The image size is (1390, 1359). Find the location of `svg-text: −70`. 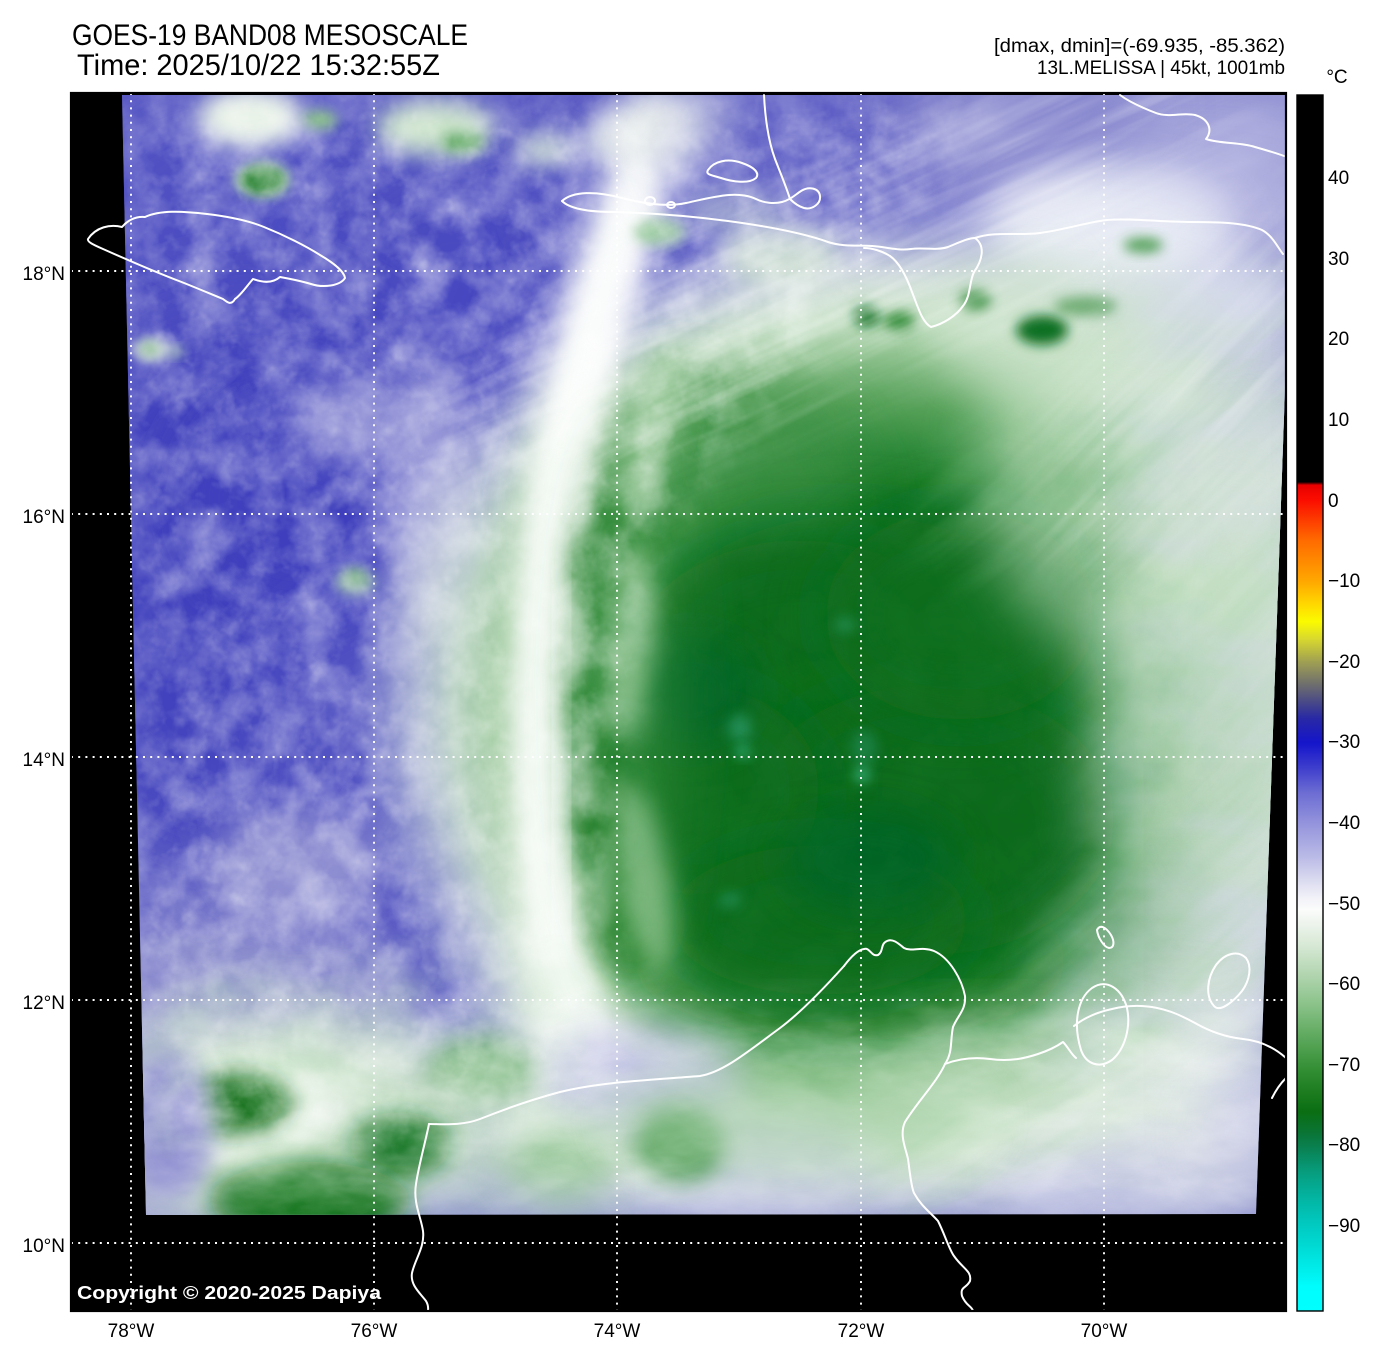

svg-text: −70 is located at coordinates (1344, 1065).